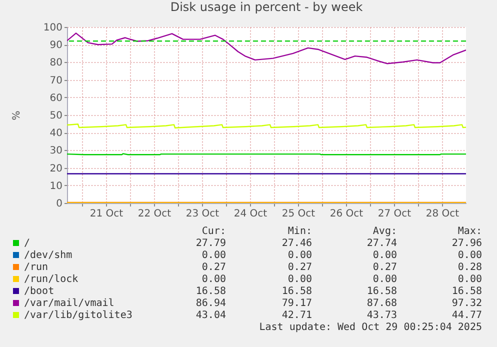  What do you see at coordinates (299, 214) in the screenshot?
I see `x-tick-label: 25 Oct` at bounding box center [299, 214].